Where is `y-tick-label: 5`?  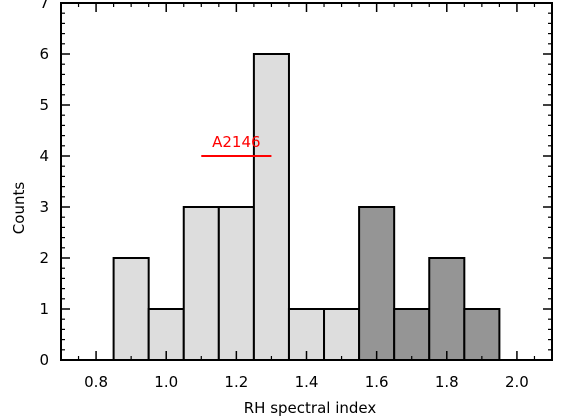
y-tick-label: 5 is located at coordinates (44, 105).